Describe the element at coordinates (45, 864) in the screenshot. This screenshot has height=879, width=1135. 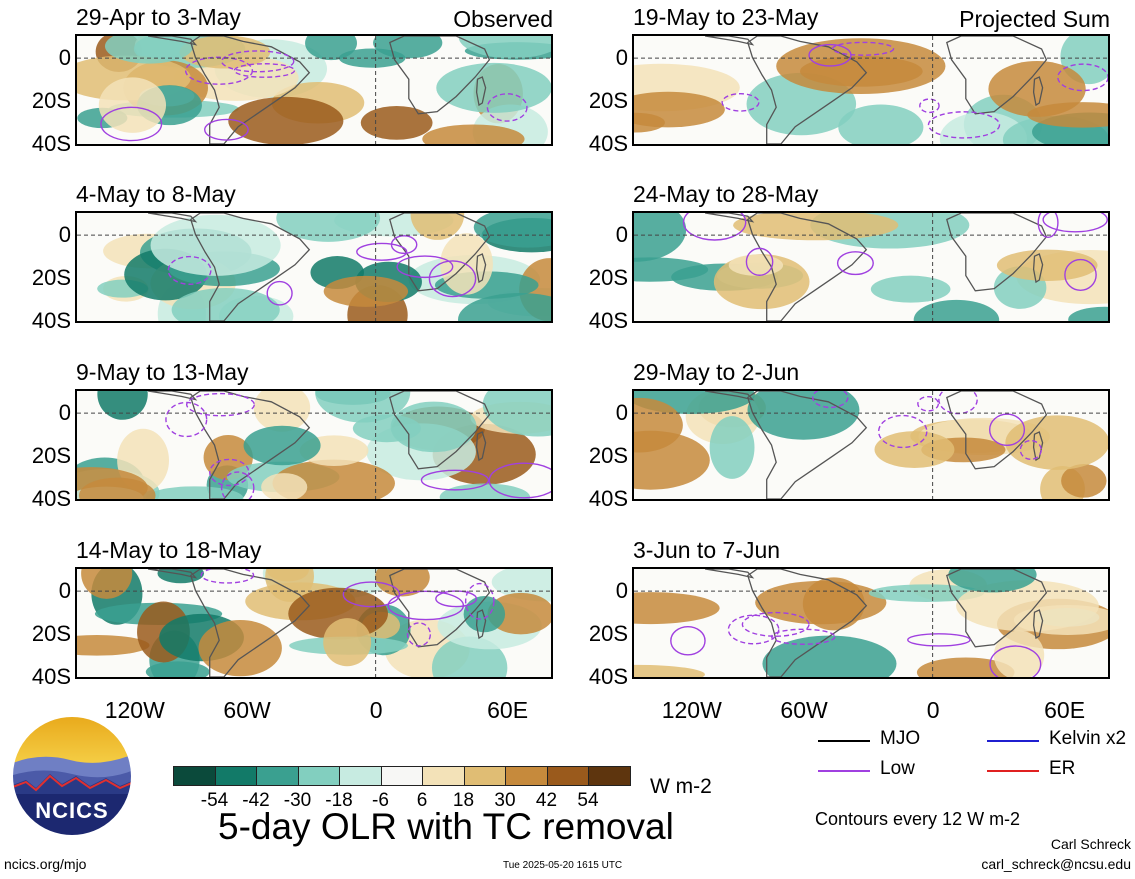
I see `website-link: ncics.org/mjo` at that location.